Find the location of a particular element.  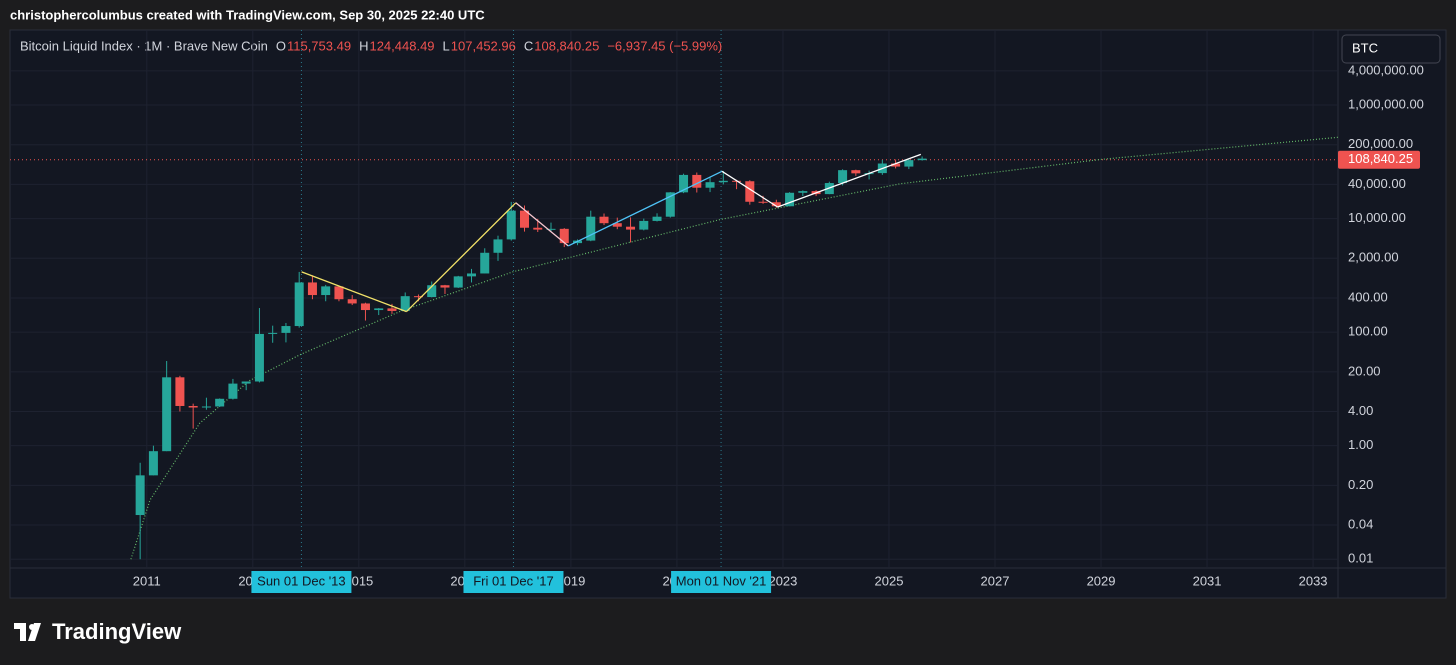

logo-dot is located at coordinates (32, 627).